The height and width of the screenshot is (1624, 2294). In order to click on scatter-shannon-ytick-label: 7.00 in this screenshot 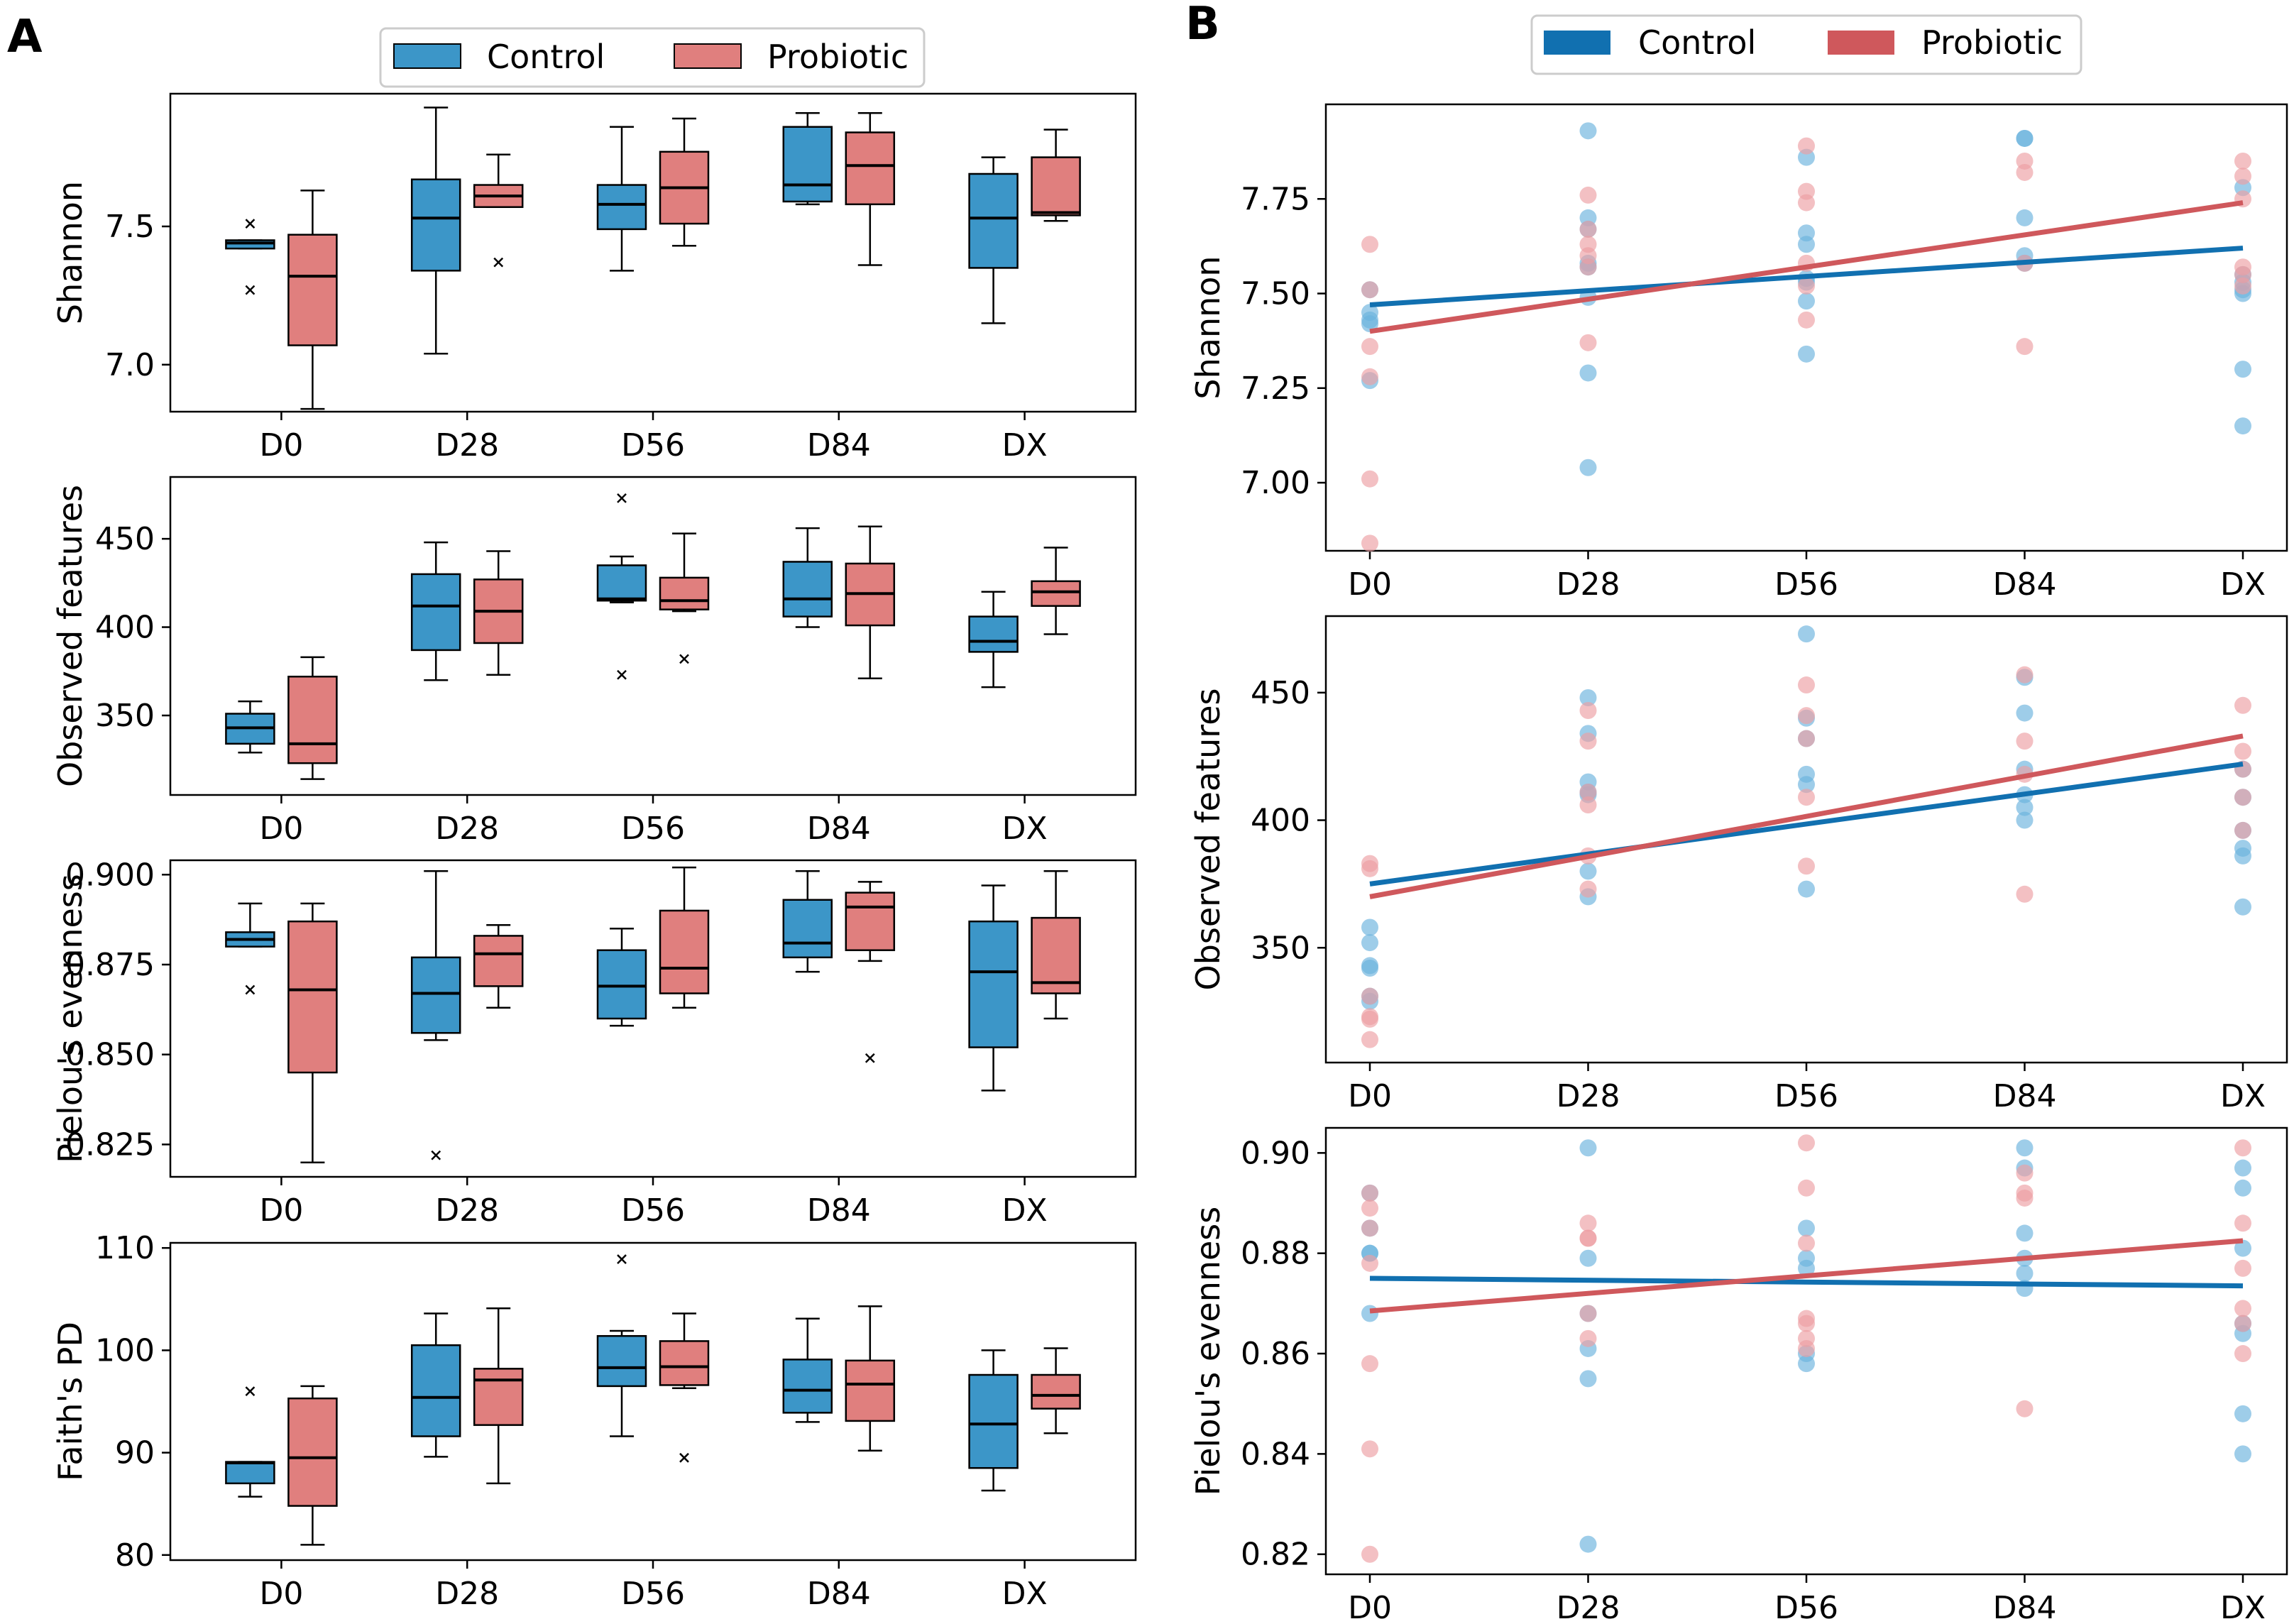, I will do `click(1275, 483)`.